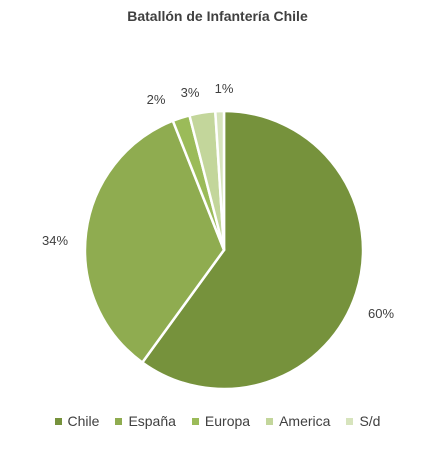  I want to click on legend-item-s-d: S/d, so click(363, 421).